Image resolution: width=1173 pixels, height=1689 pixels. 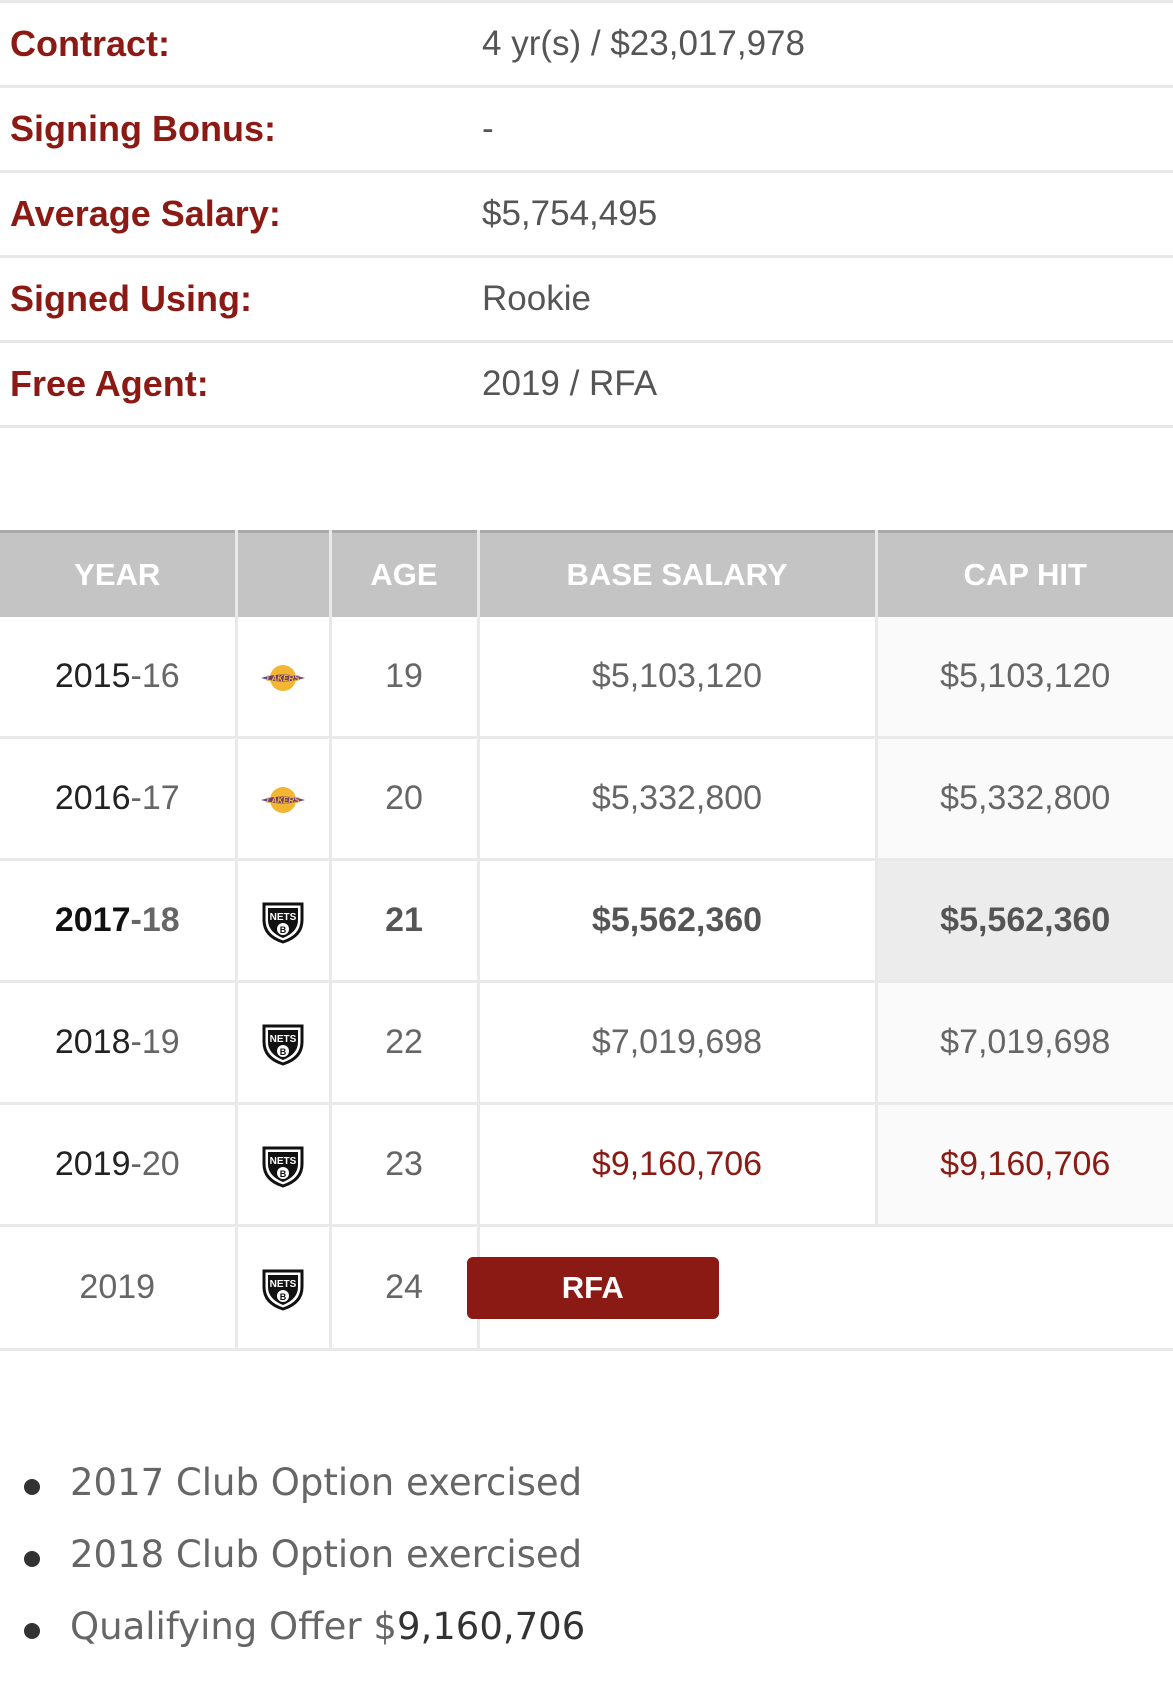 I want to click on year-start: 2018, so click(x=92, y=1042).